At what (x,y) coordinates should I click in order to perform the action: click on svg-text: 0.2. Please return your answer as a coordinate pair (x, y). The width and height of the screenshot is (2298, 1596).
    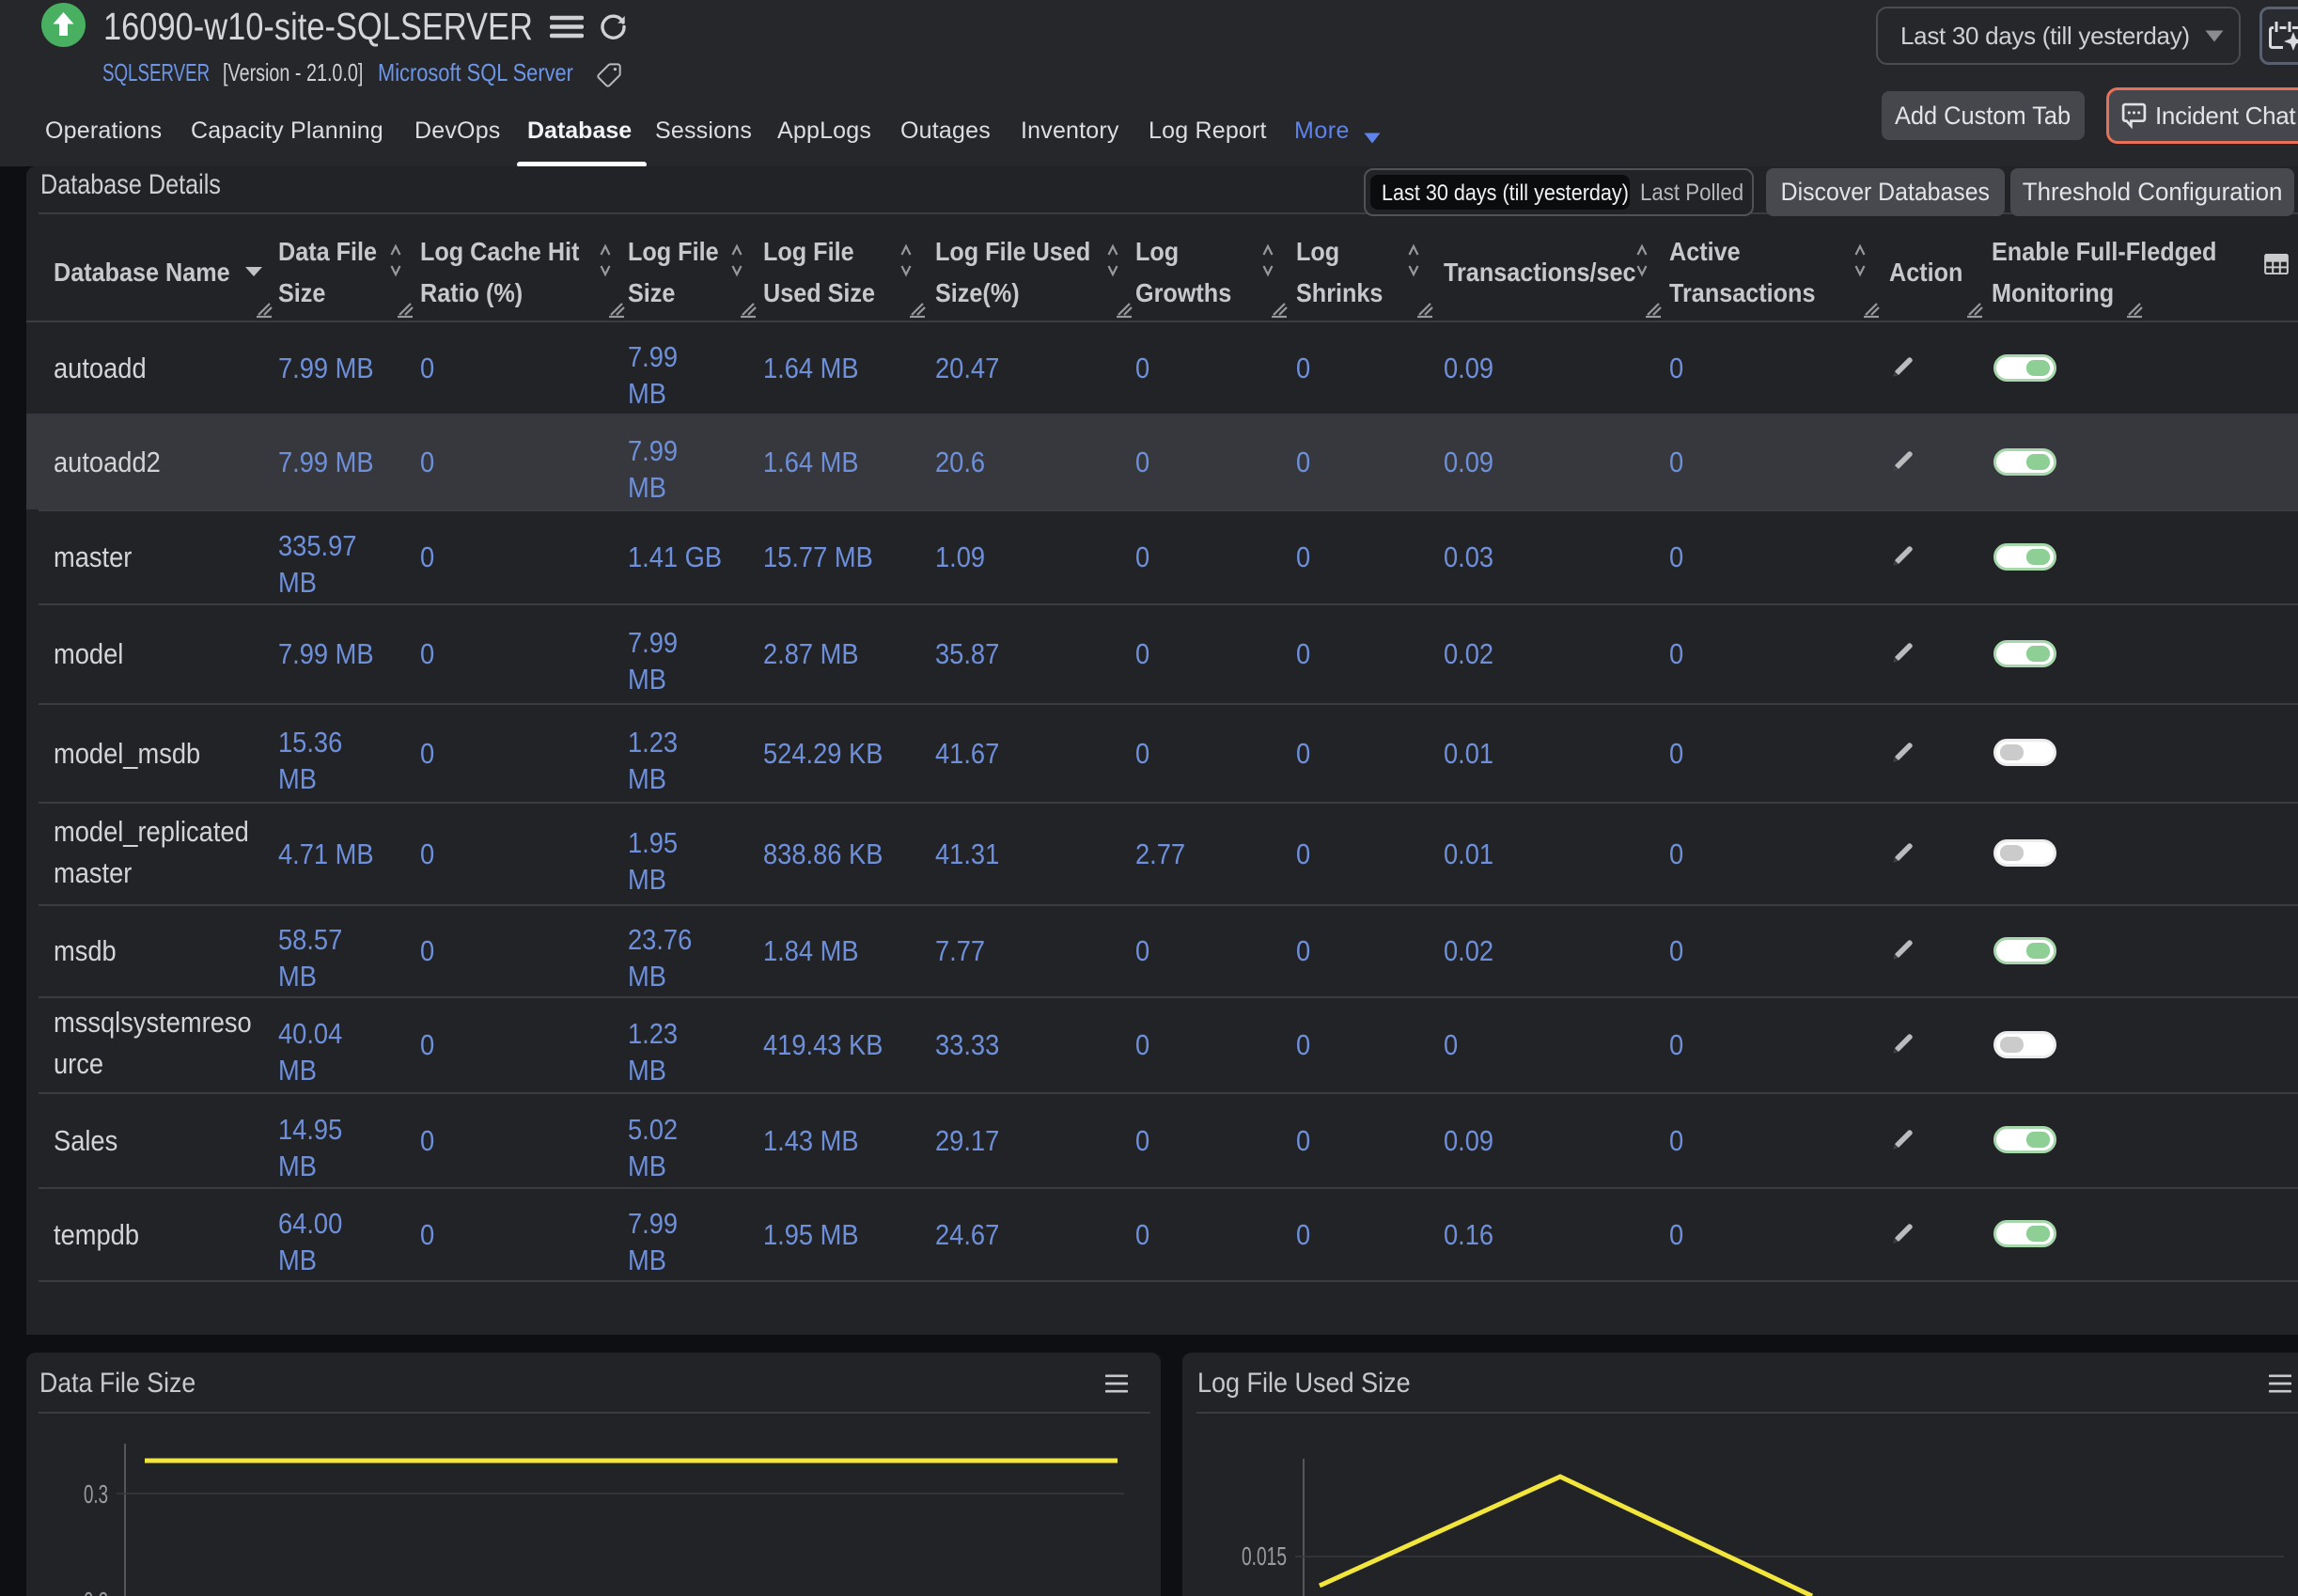
    Looking at the image, I should click on (96, 1591).